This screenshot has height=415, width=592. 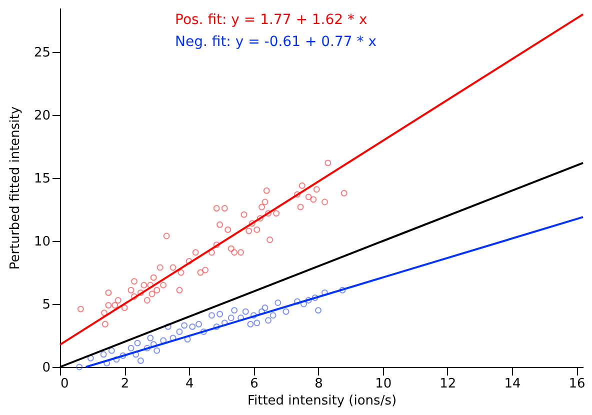 I want to click on y-tick-label: 5, so click(x=46, y=305).